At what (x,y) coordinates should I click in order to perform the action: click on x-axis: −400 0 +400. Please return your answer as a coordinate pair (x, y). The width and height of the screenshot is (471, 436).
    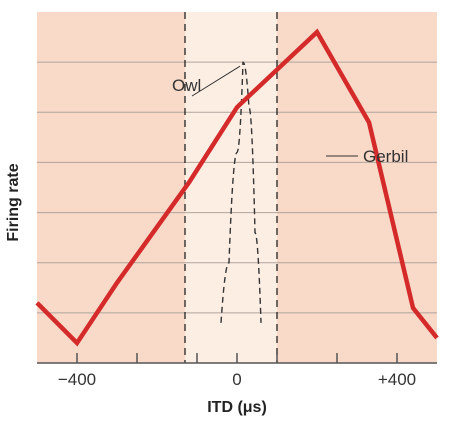
    Looking at the image, I should click on (237, 371).